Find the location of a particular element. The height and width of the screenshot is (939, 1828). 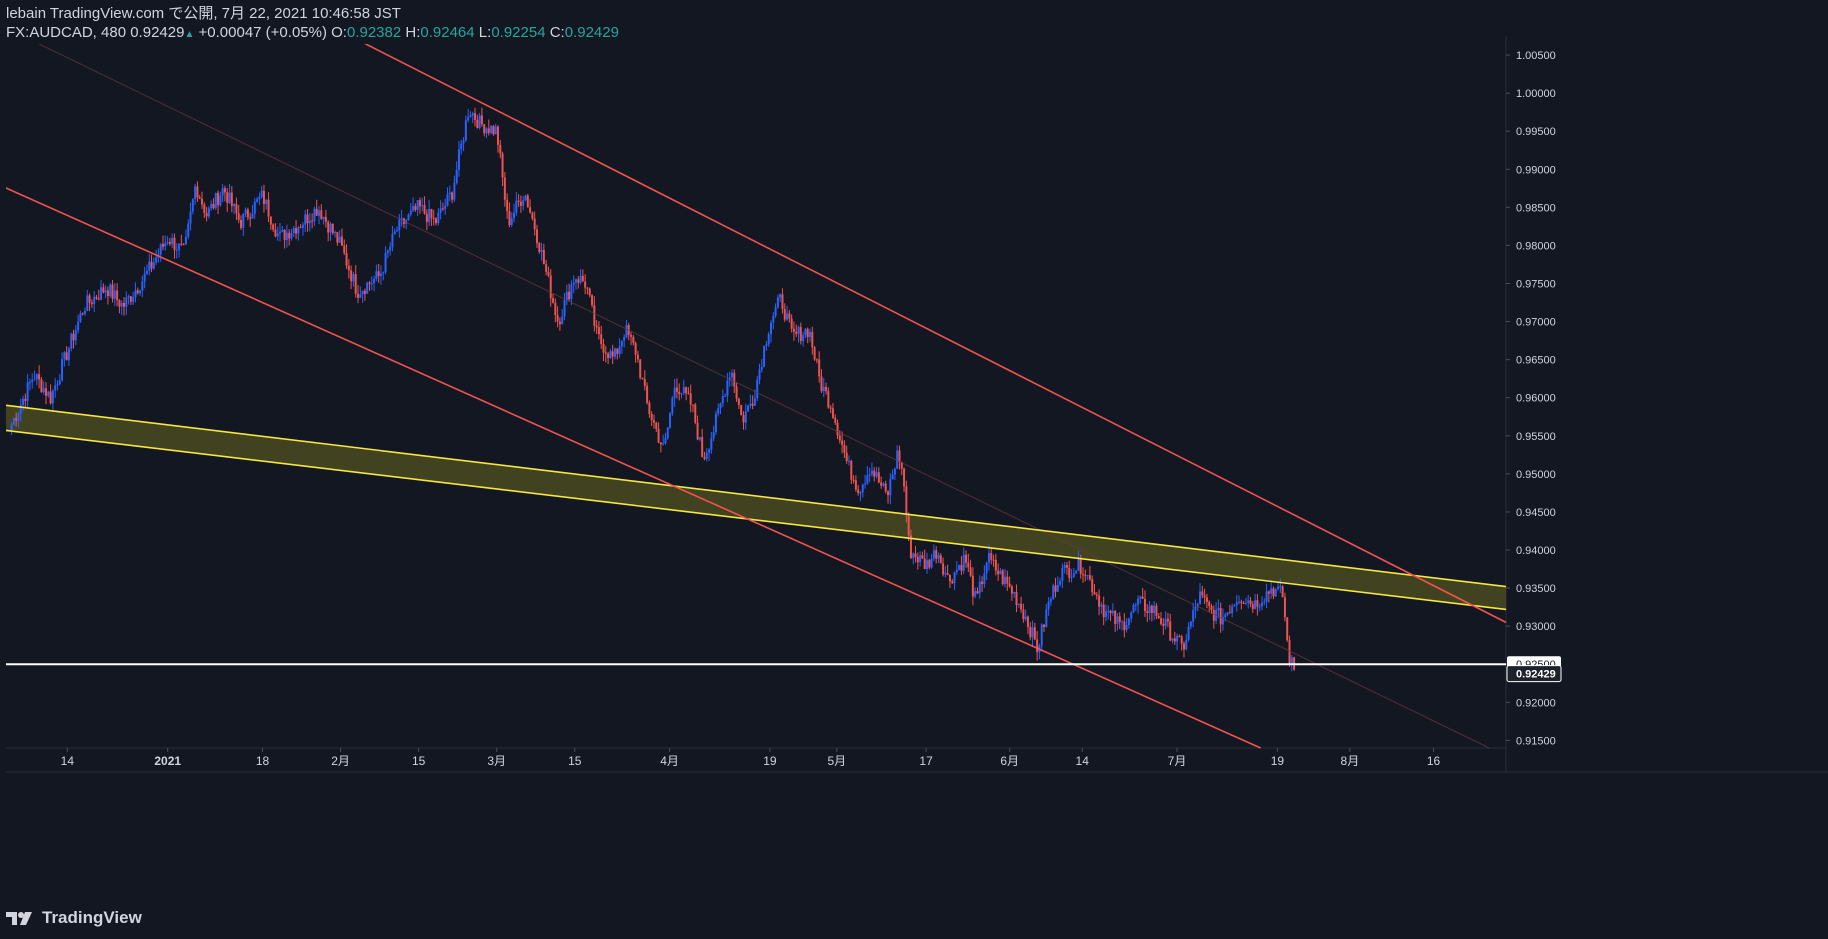

x-tick-label: 14 is located at coordinates (1083, 761).